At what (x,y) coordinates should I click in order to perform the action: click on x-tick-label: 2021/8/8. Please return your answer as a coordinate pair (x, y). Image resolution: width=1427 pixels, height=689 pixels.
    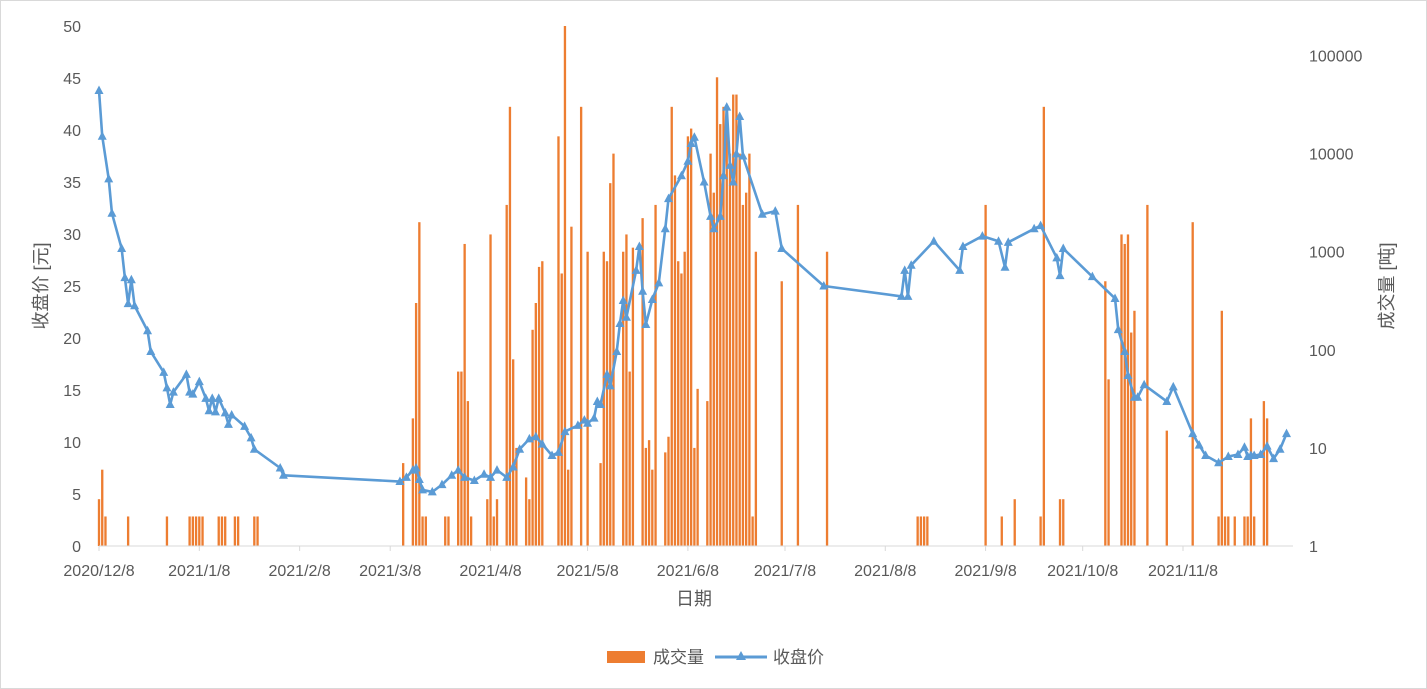
    Looking at the image, I should click on (885, 571).